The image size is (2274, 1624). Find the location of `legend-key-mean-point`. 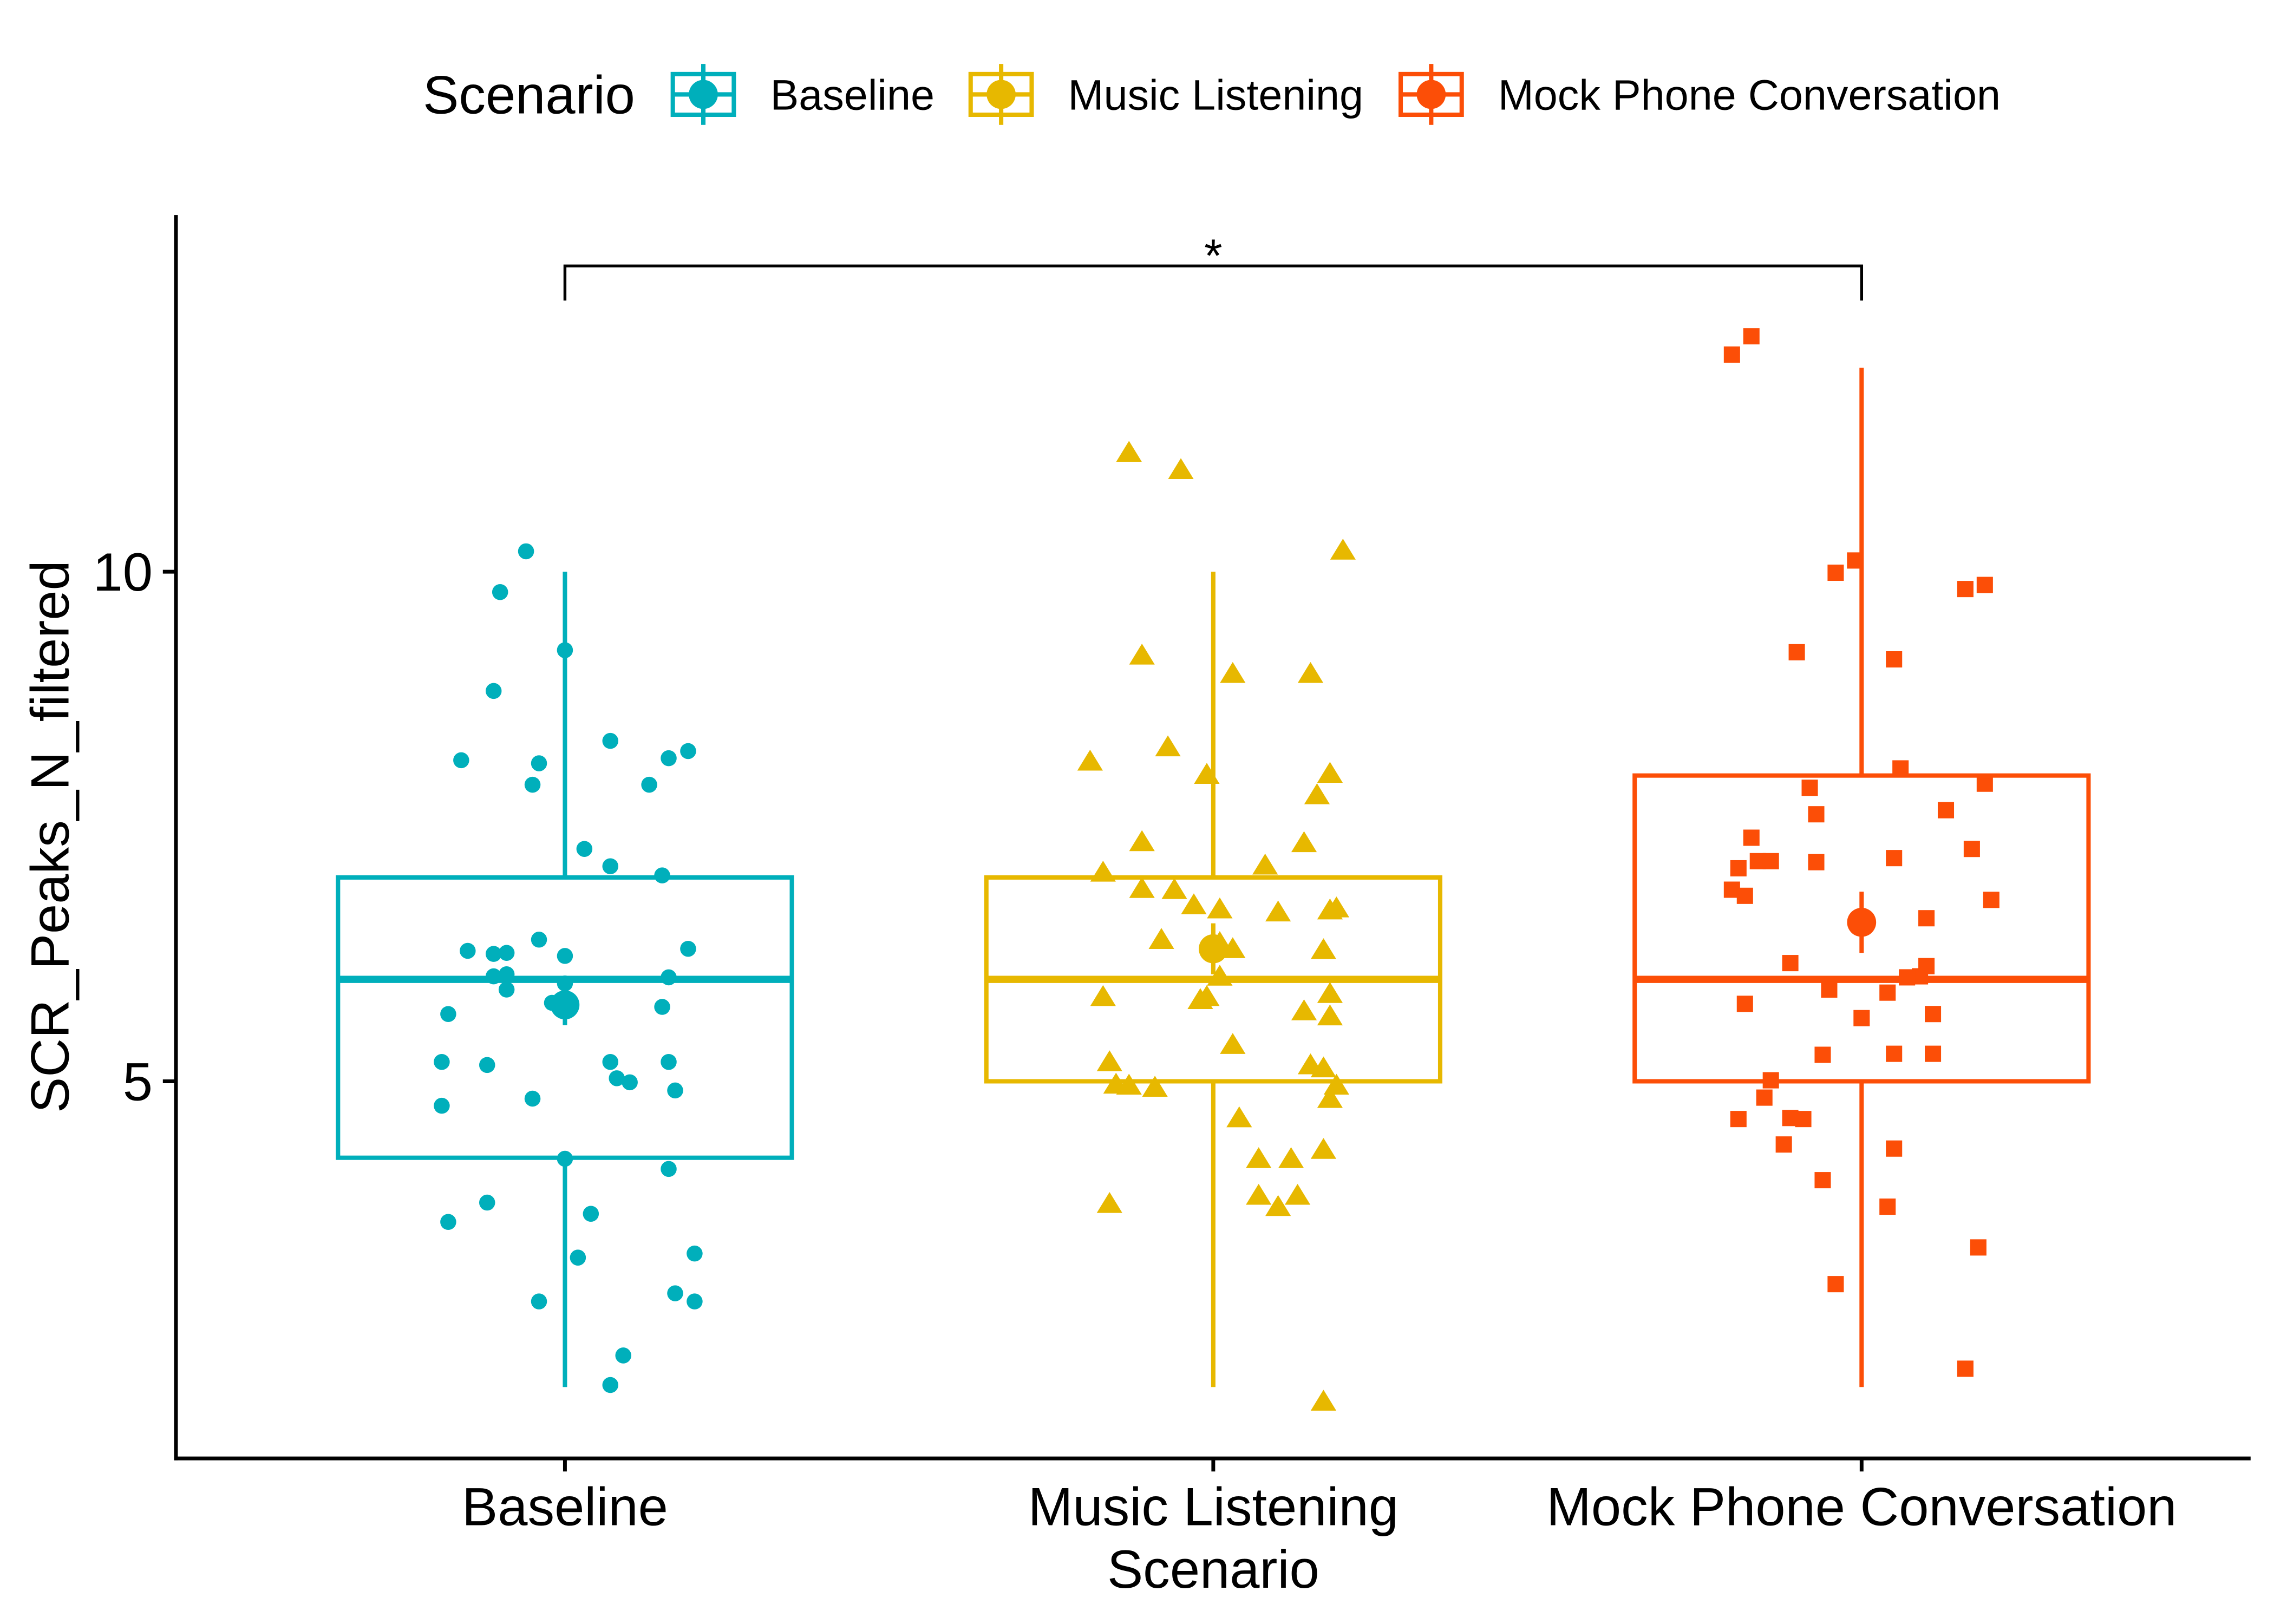

legend-key-mean-point is located at coordinates (703, 95).